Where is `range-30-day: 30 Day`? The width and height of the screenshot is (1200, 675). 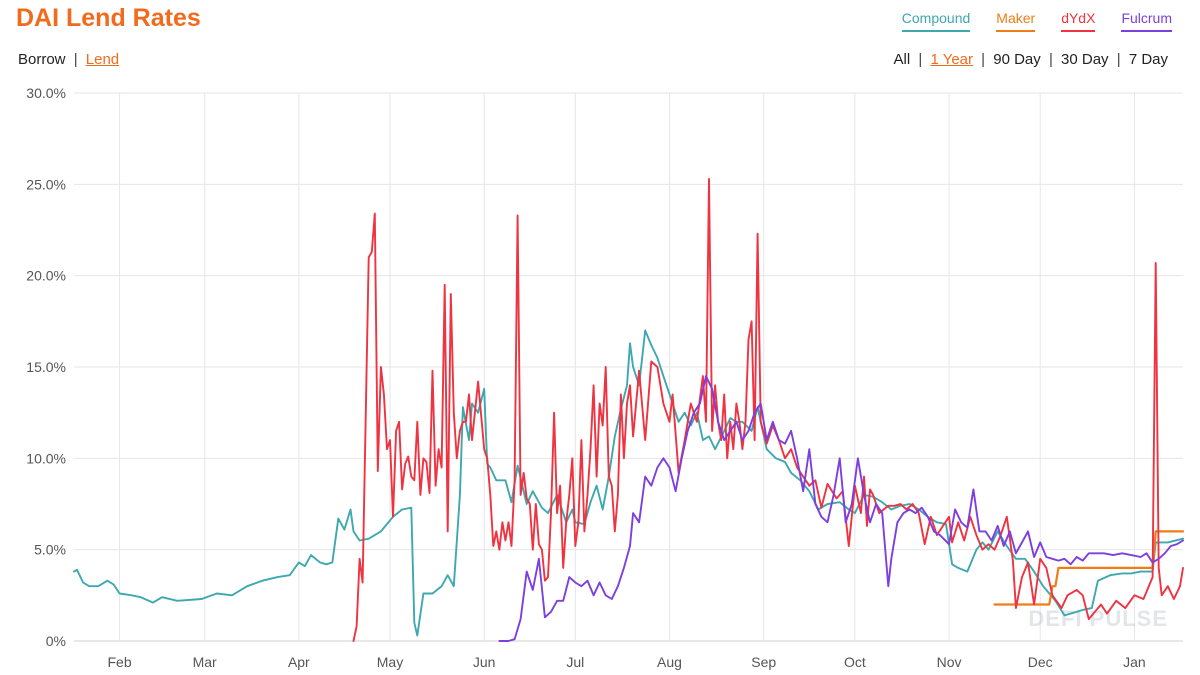 range-30-day: 30 Day is located at coordinates (1085, 59).